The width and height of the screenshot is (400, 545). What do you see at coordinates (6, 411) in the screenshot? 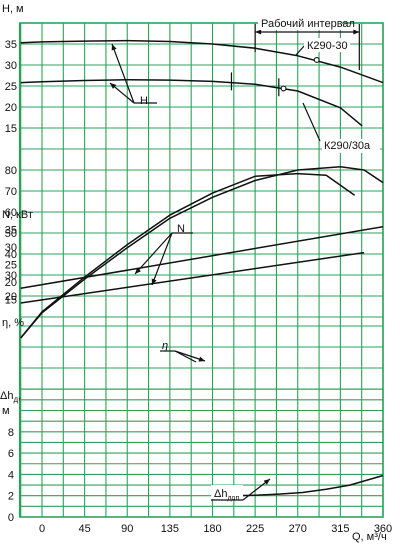
I see `y-axis-unit-dh: м` at bounding box center [6, 411].